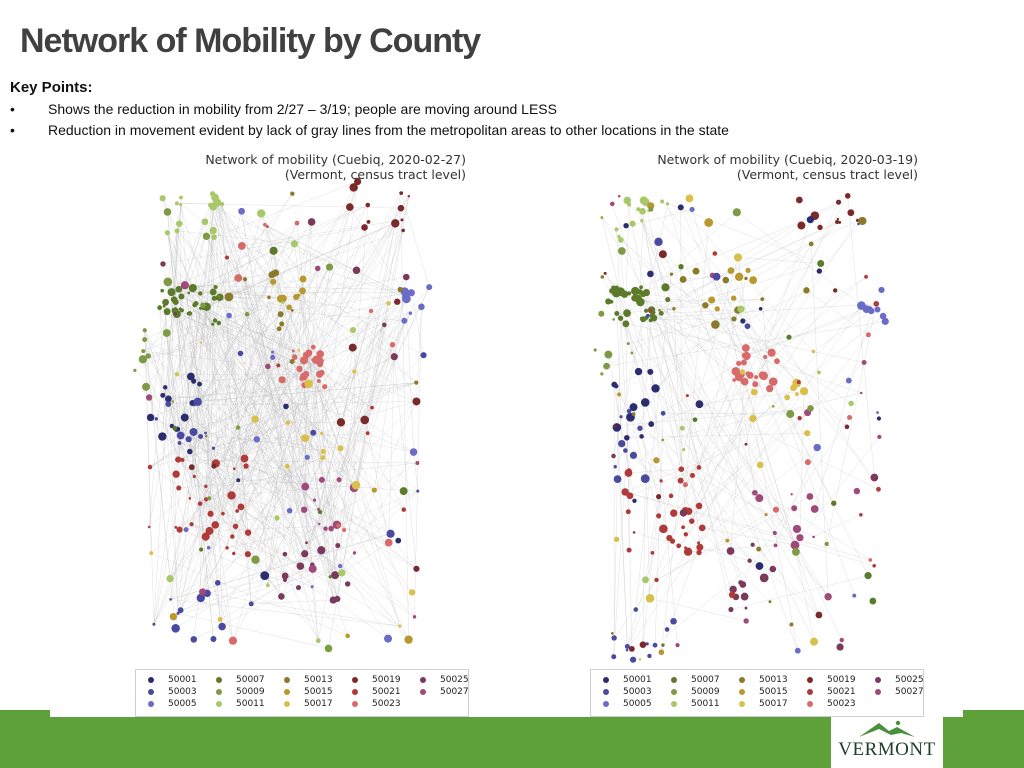  What do you see at coordinates (444, 692) in the screenshot?
I see `legend-item-50027: 50027` at bounding box center [444, 692].